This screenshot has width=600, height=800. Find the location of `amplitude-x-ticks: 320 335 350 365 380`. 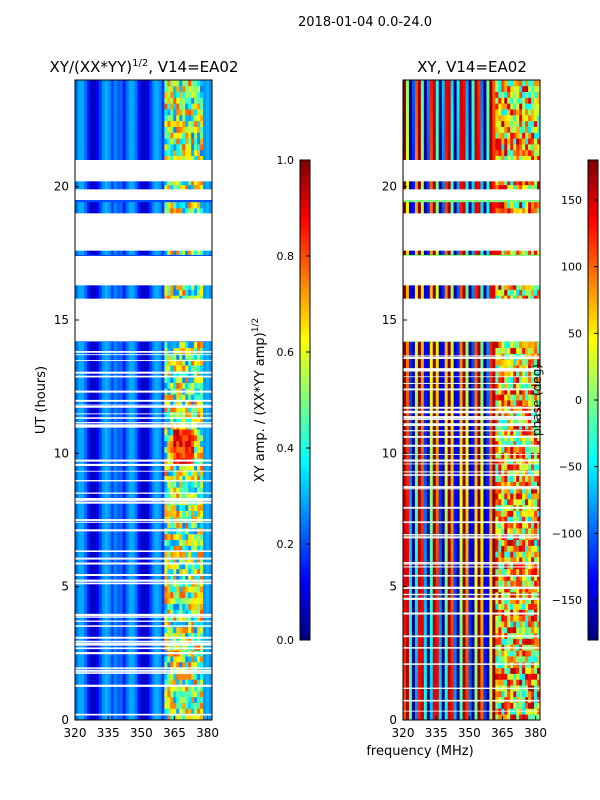

amplitude-x-ticks: 320 335 350 365 380 is located at coordinates (141, 728).